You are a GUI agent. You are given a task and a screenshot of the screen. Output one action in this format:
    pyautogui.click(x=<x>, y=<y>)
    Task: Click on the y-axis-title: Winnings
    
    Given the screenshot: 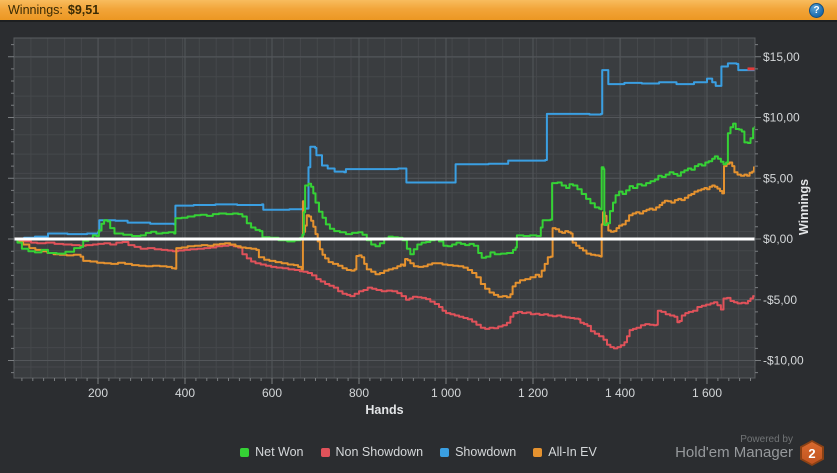 What is the action you would take?
    pyautogui.click(x=804, y=207)
    